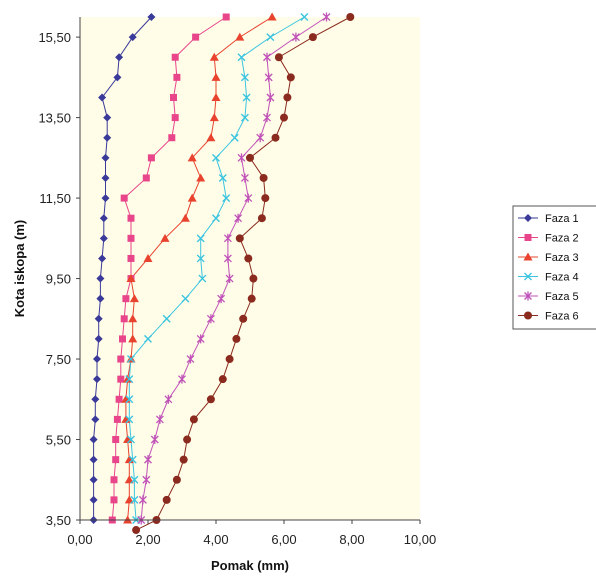 The width and height of the screenshot is (596, 576). I want to click on y-axis-title: Kota iskopa (m), so click(19, 269).